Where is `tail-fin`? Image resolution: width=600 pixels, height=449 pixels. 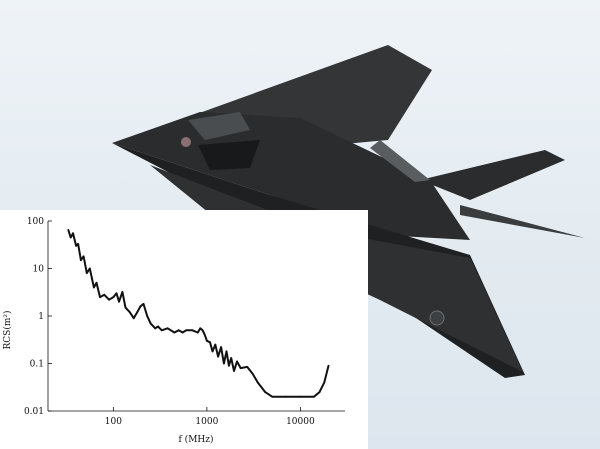 tail-fin is located at coordinates (492, 175).